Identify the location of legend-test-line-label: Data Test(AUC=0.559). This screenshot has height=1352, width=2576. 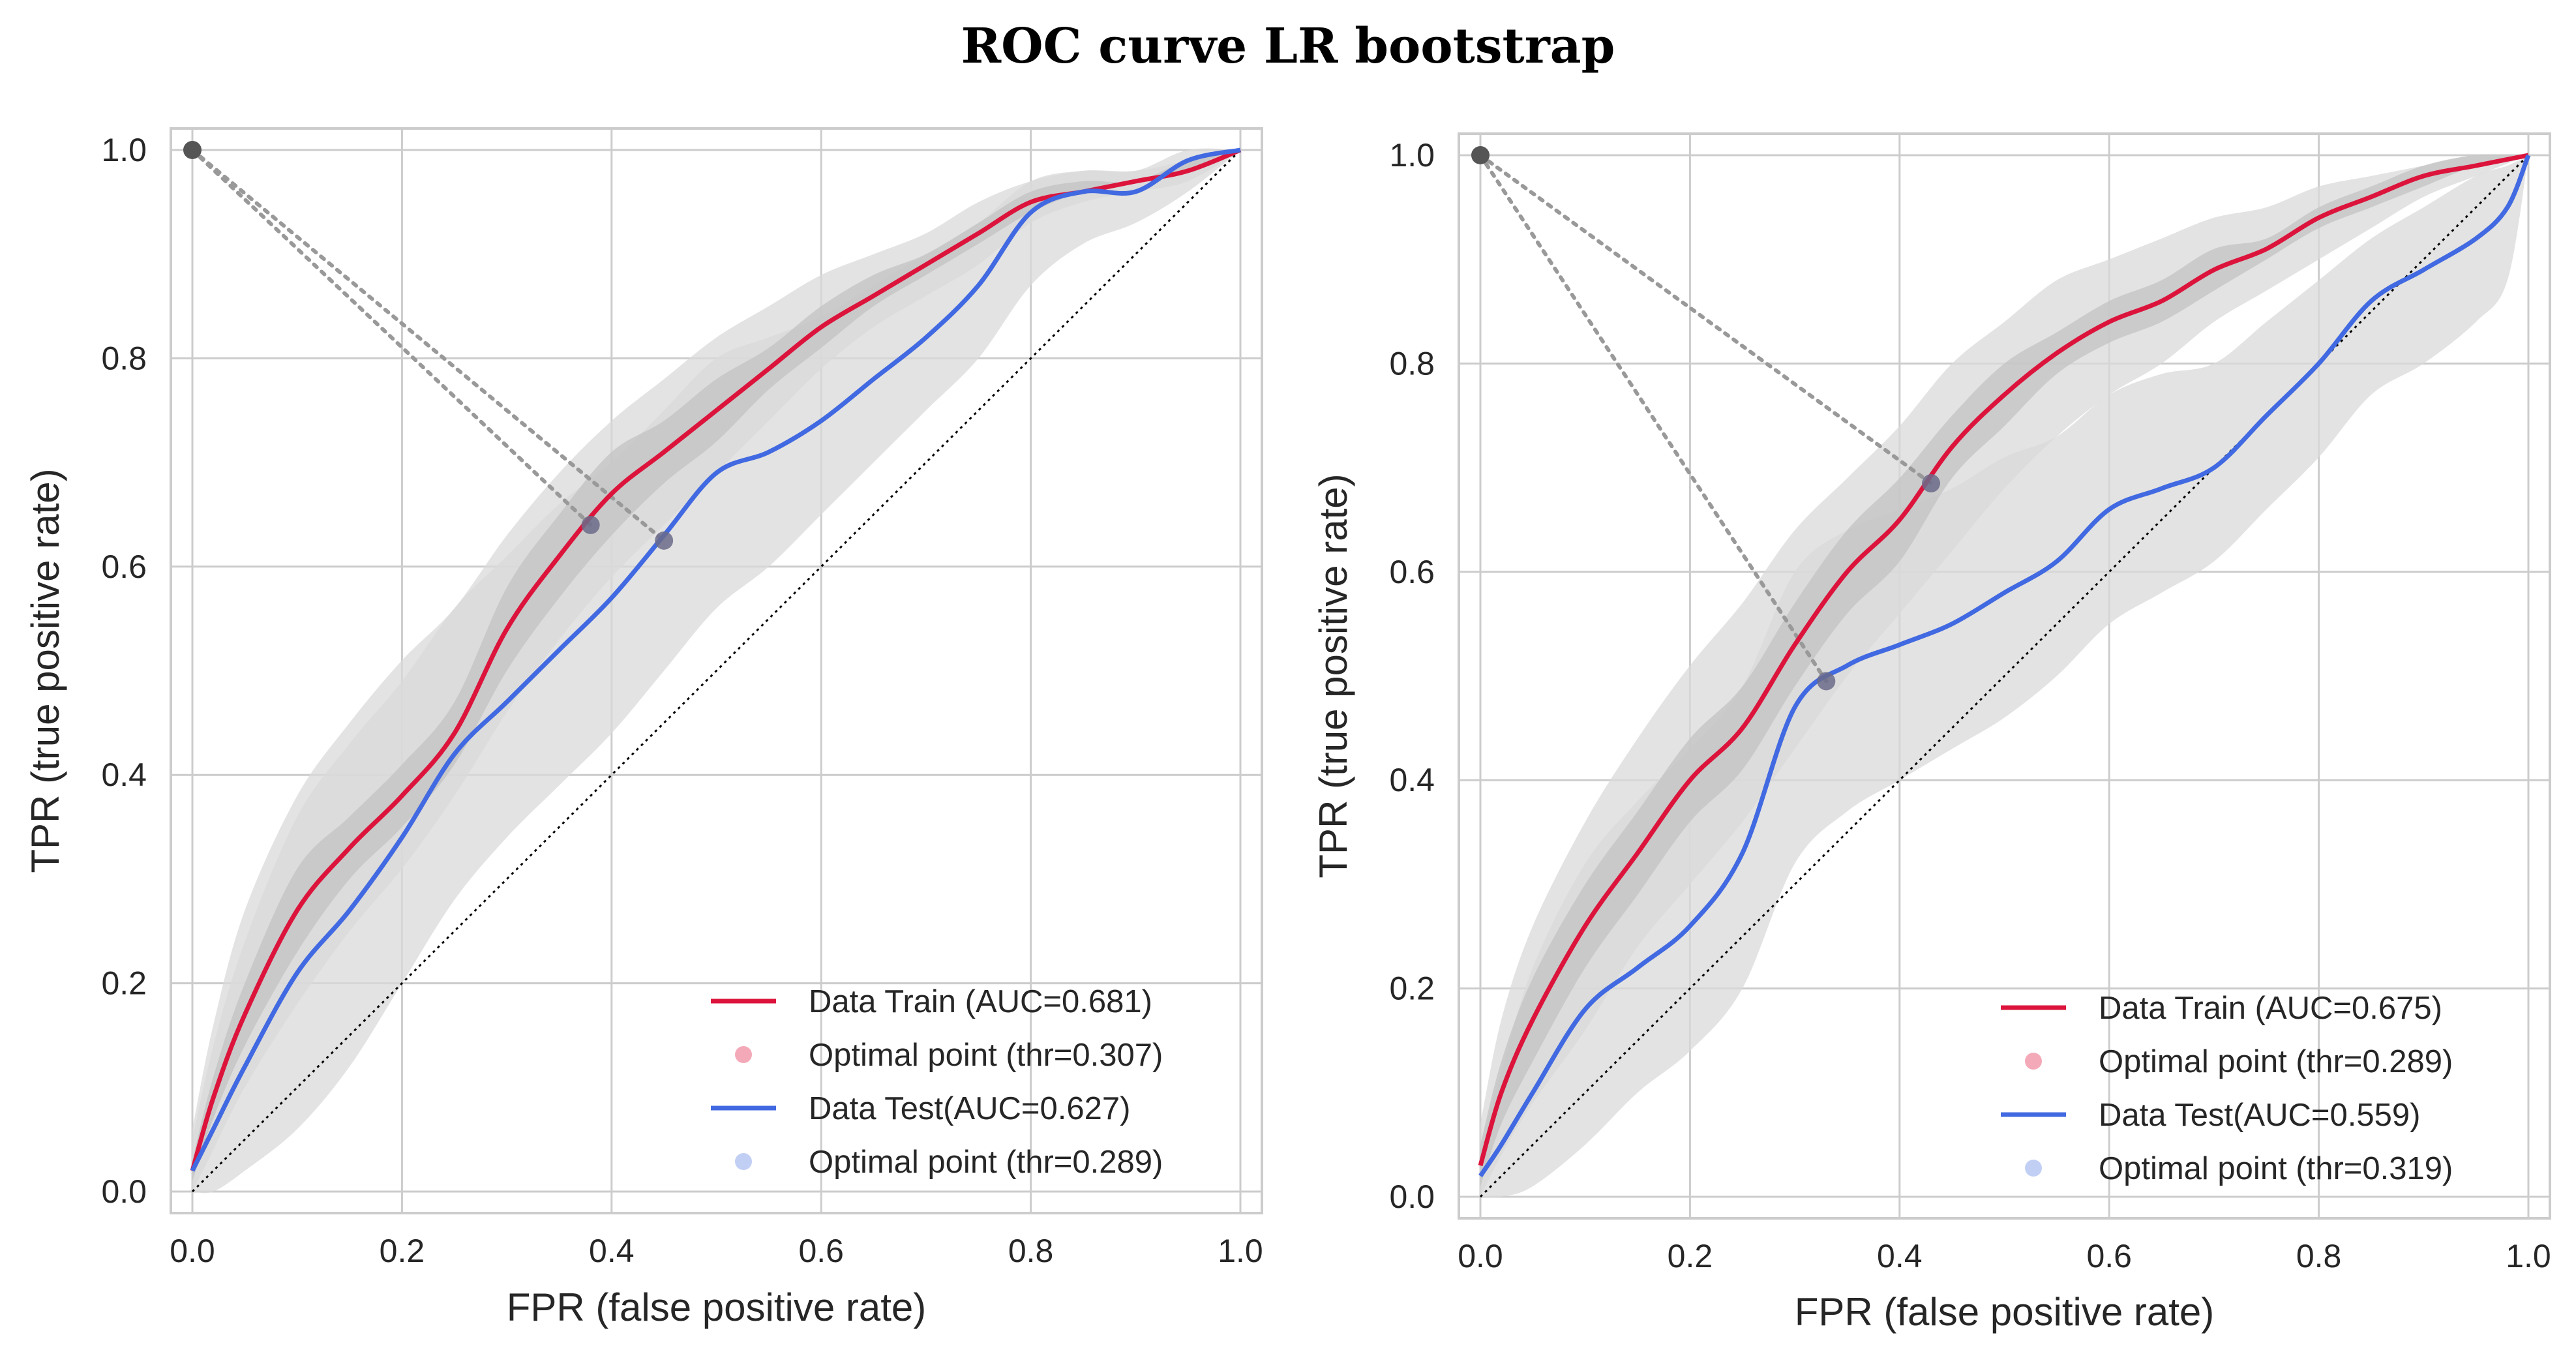
(2259, 1115).